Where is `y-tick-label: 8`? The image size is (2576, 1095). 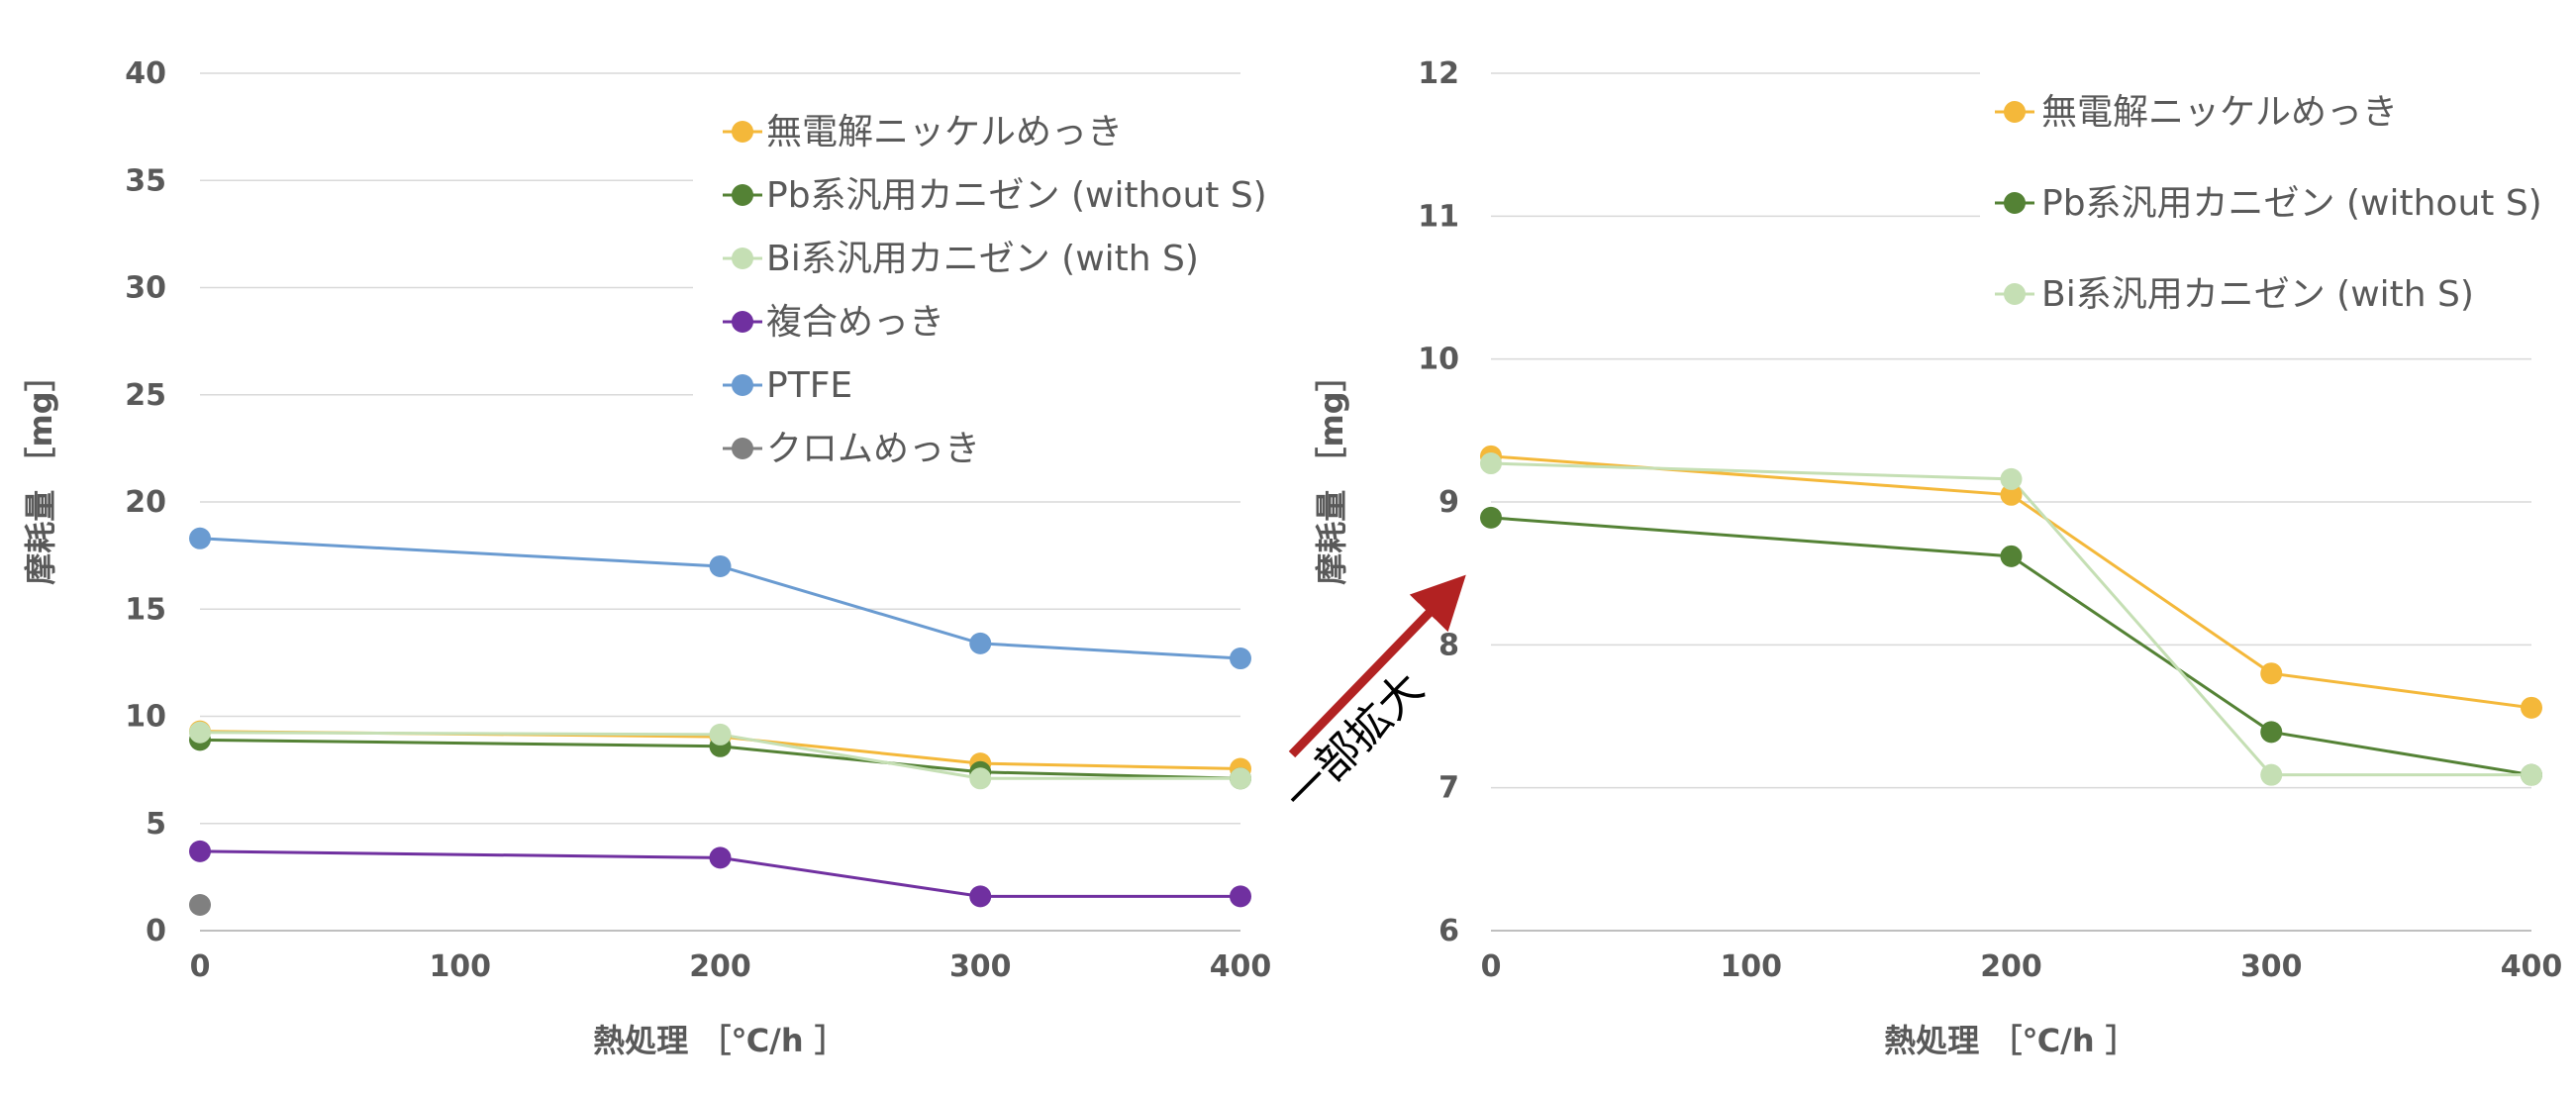
y-tick-label: 8 is located at coordinates (1449, 645).